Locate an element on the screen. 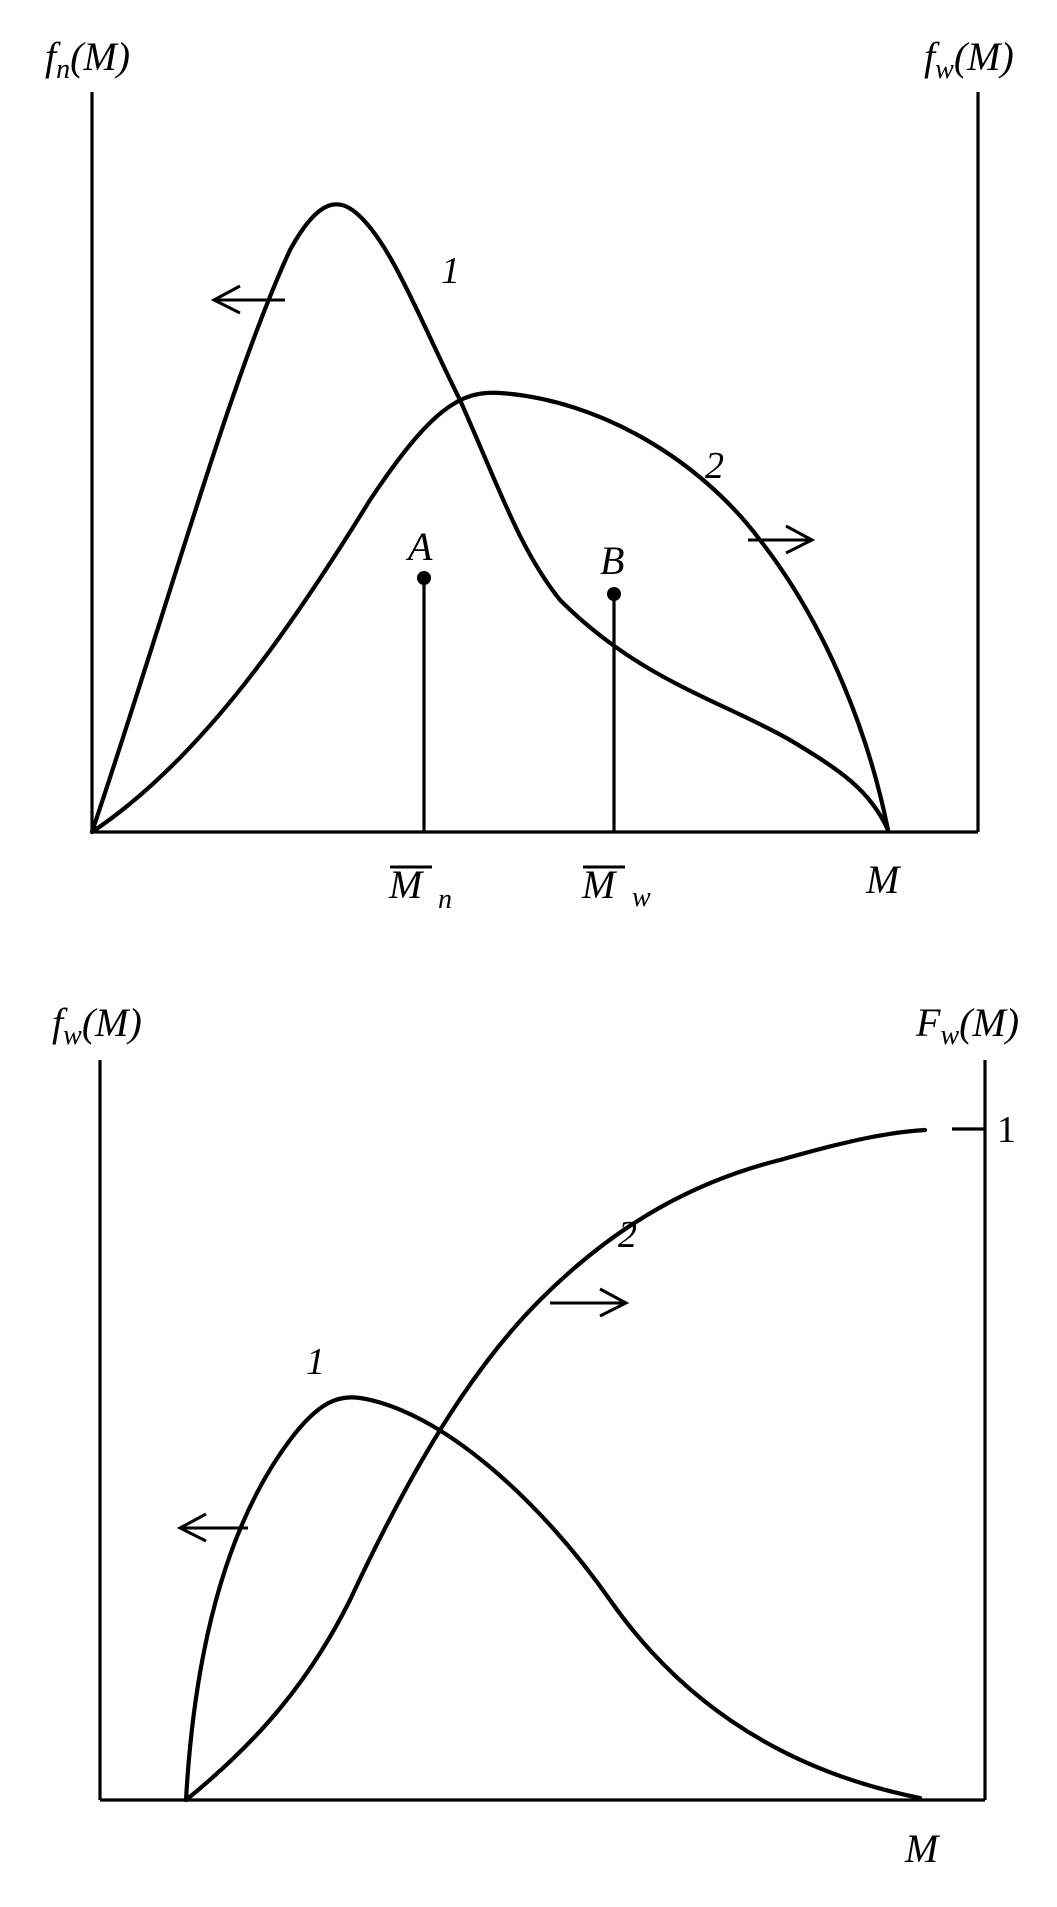 Image resolution: width=1057 pixels, height=1907 pixels. top-right-axis-label: fw(M) is located at coordinates (969, 59).